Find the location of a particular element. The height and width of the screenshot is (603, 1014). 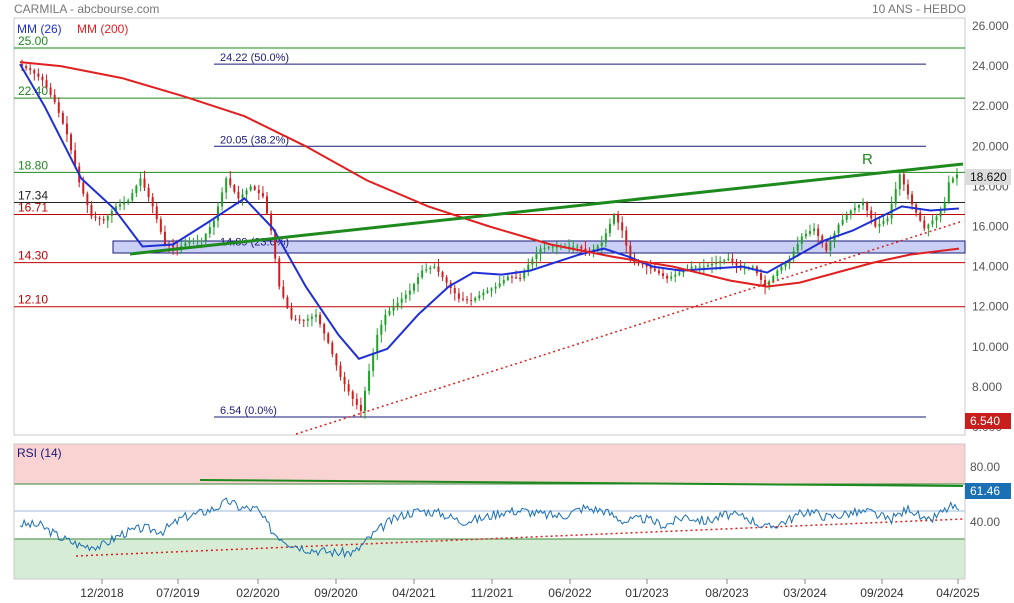

level-label-0: 25.00 is located at coordinates (33, 41).